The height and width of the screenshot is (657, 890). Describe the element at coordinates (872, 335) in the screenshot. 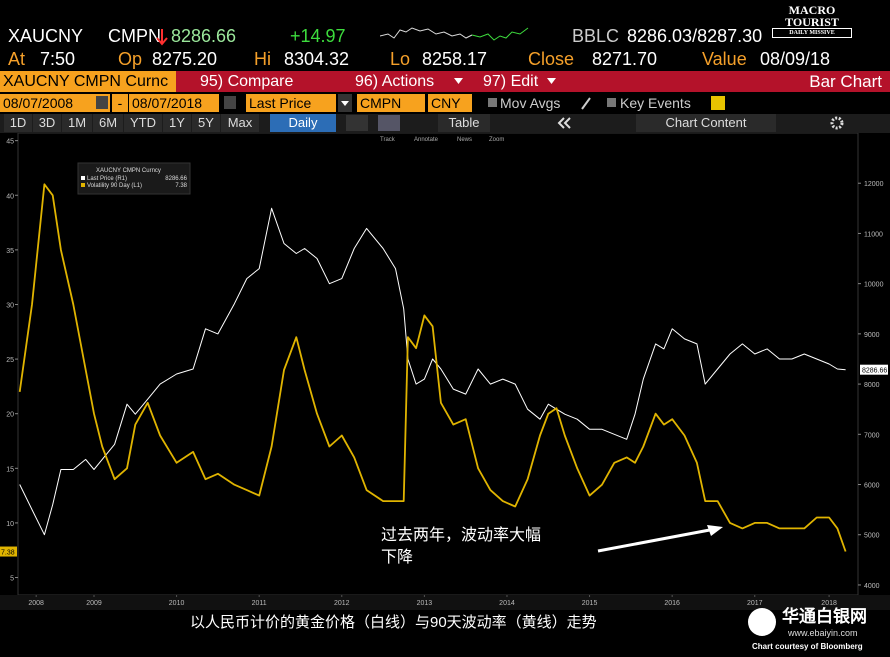

I see `y2-tick-label: 9000` at that location.